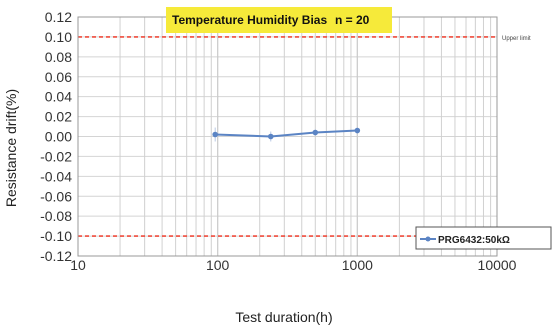 The height and width of the screenshot is (327, 555). What do you see at coordinates (58, 137) in the screenshot?
I see `y-tick-label: 0.00` at bounding box center [58, 137].